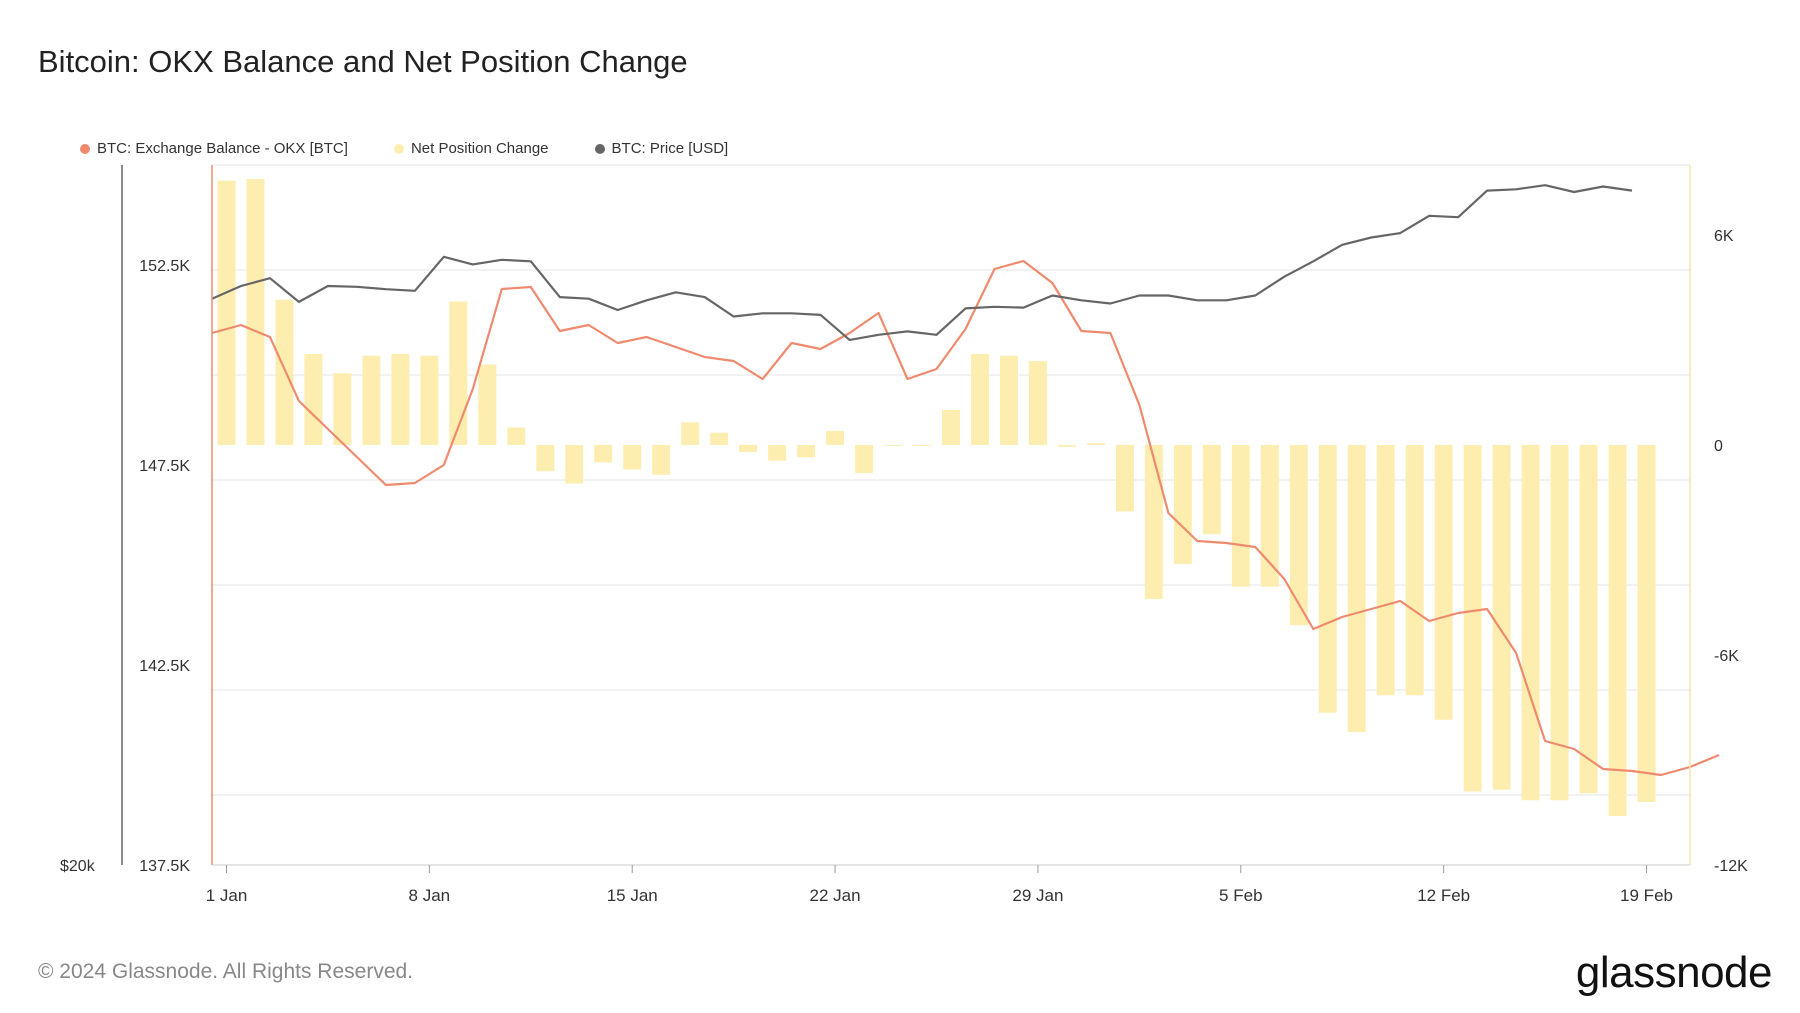 The height and width of the screenshot is (1013, 1800). What do you see at coordinates (430, 895) in the screenshot?
I see `x-tick-label: 8 Jan` at bounding box center [430, 895].